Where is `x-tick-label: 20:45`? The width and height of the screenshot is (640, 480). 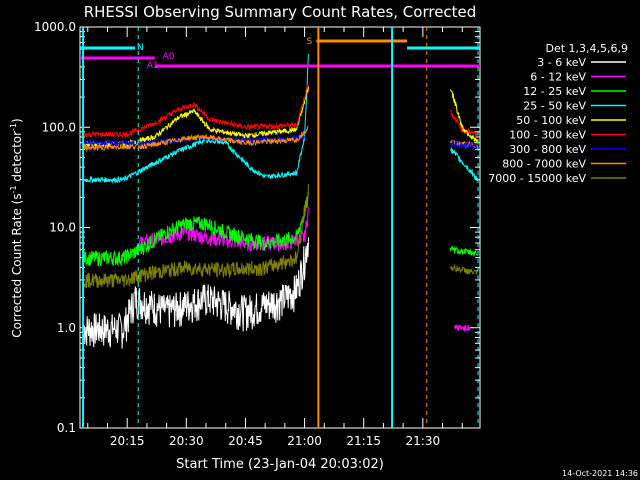
x-tick-label: 20:45 is located at coordinates (245, 441).